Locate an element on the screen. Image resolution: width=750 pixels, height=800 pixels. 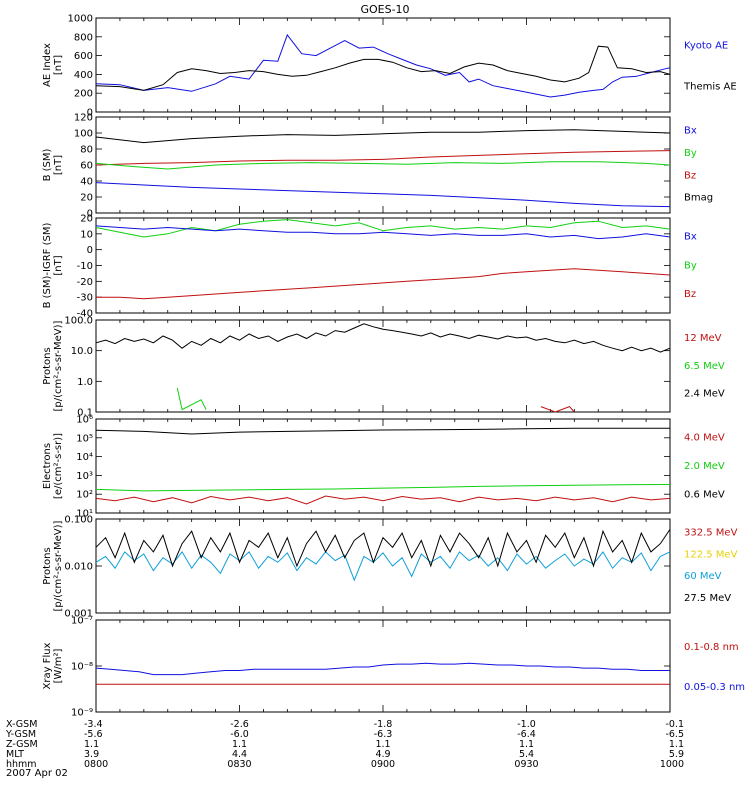
y-tick-label: 120 is located at coordinates (83, 118).